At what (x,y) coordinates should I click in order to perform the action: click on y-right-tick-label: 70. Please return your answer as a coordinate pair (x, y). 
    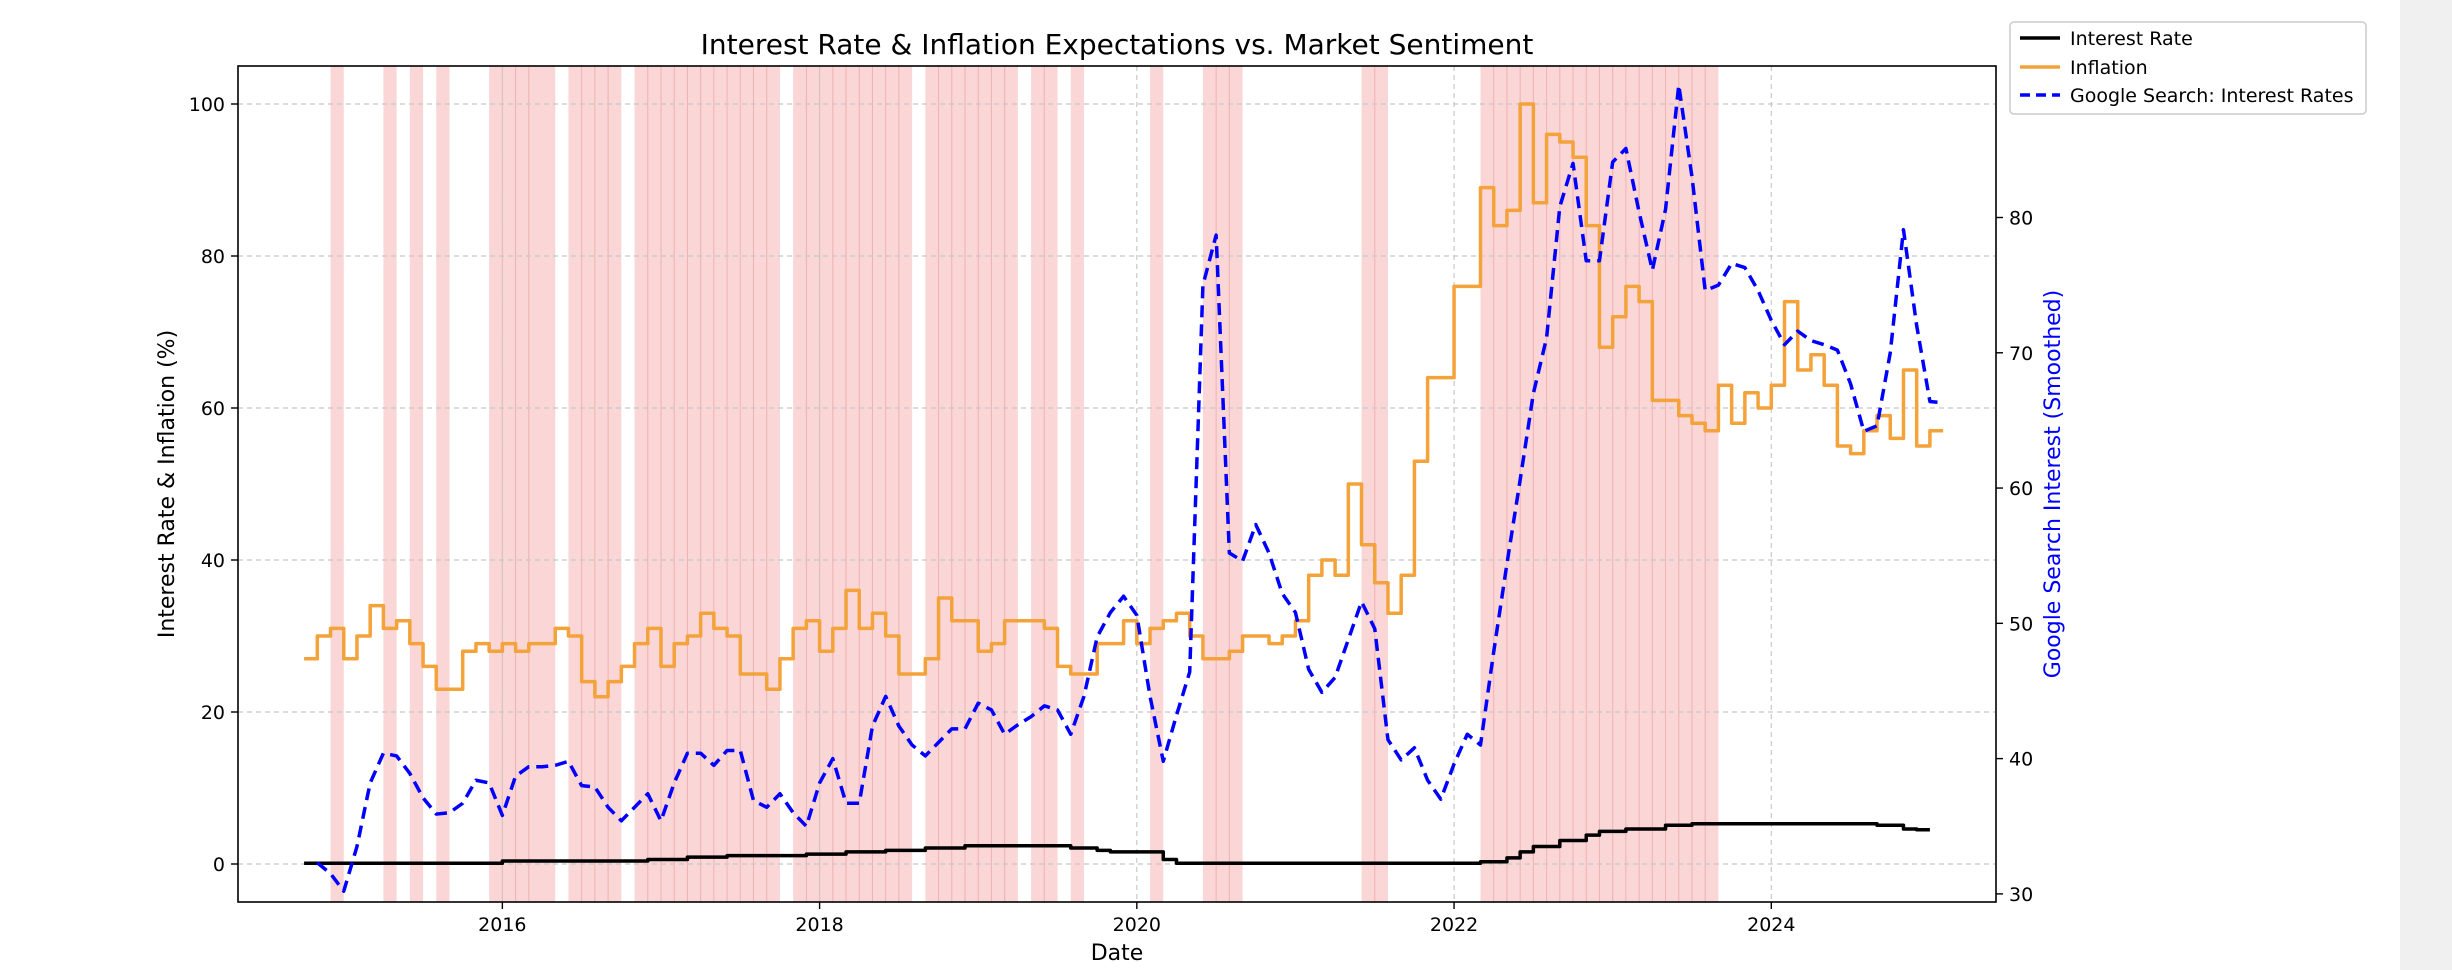
    Looking at the image, I should click on (2021, 354).